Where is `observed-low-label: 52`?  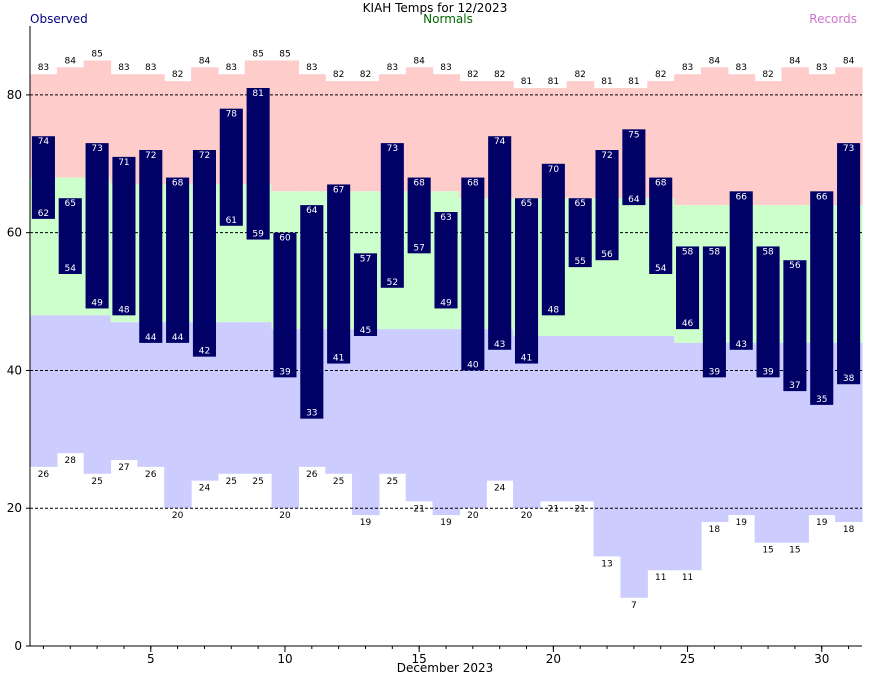
observed-low-label: 52 is located at coordinates (392, 283).